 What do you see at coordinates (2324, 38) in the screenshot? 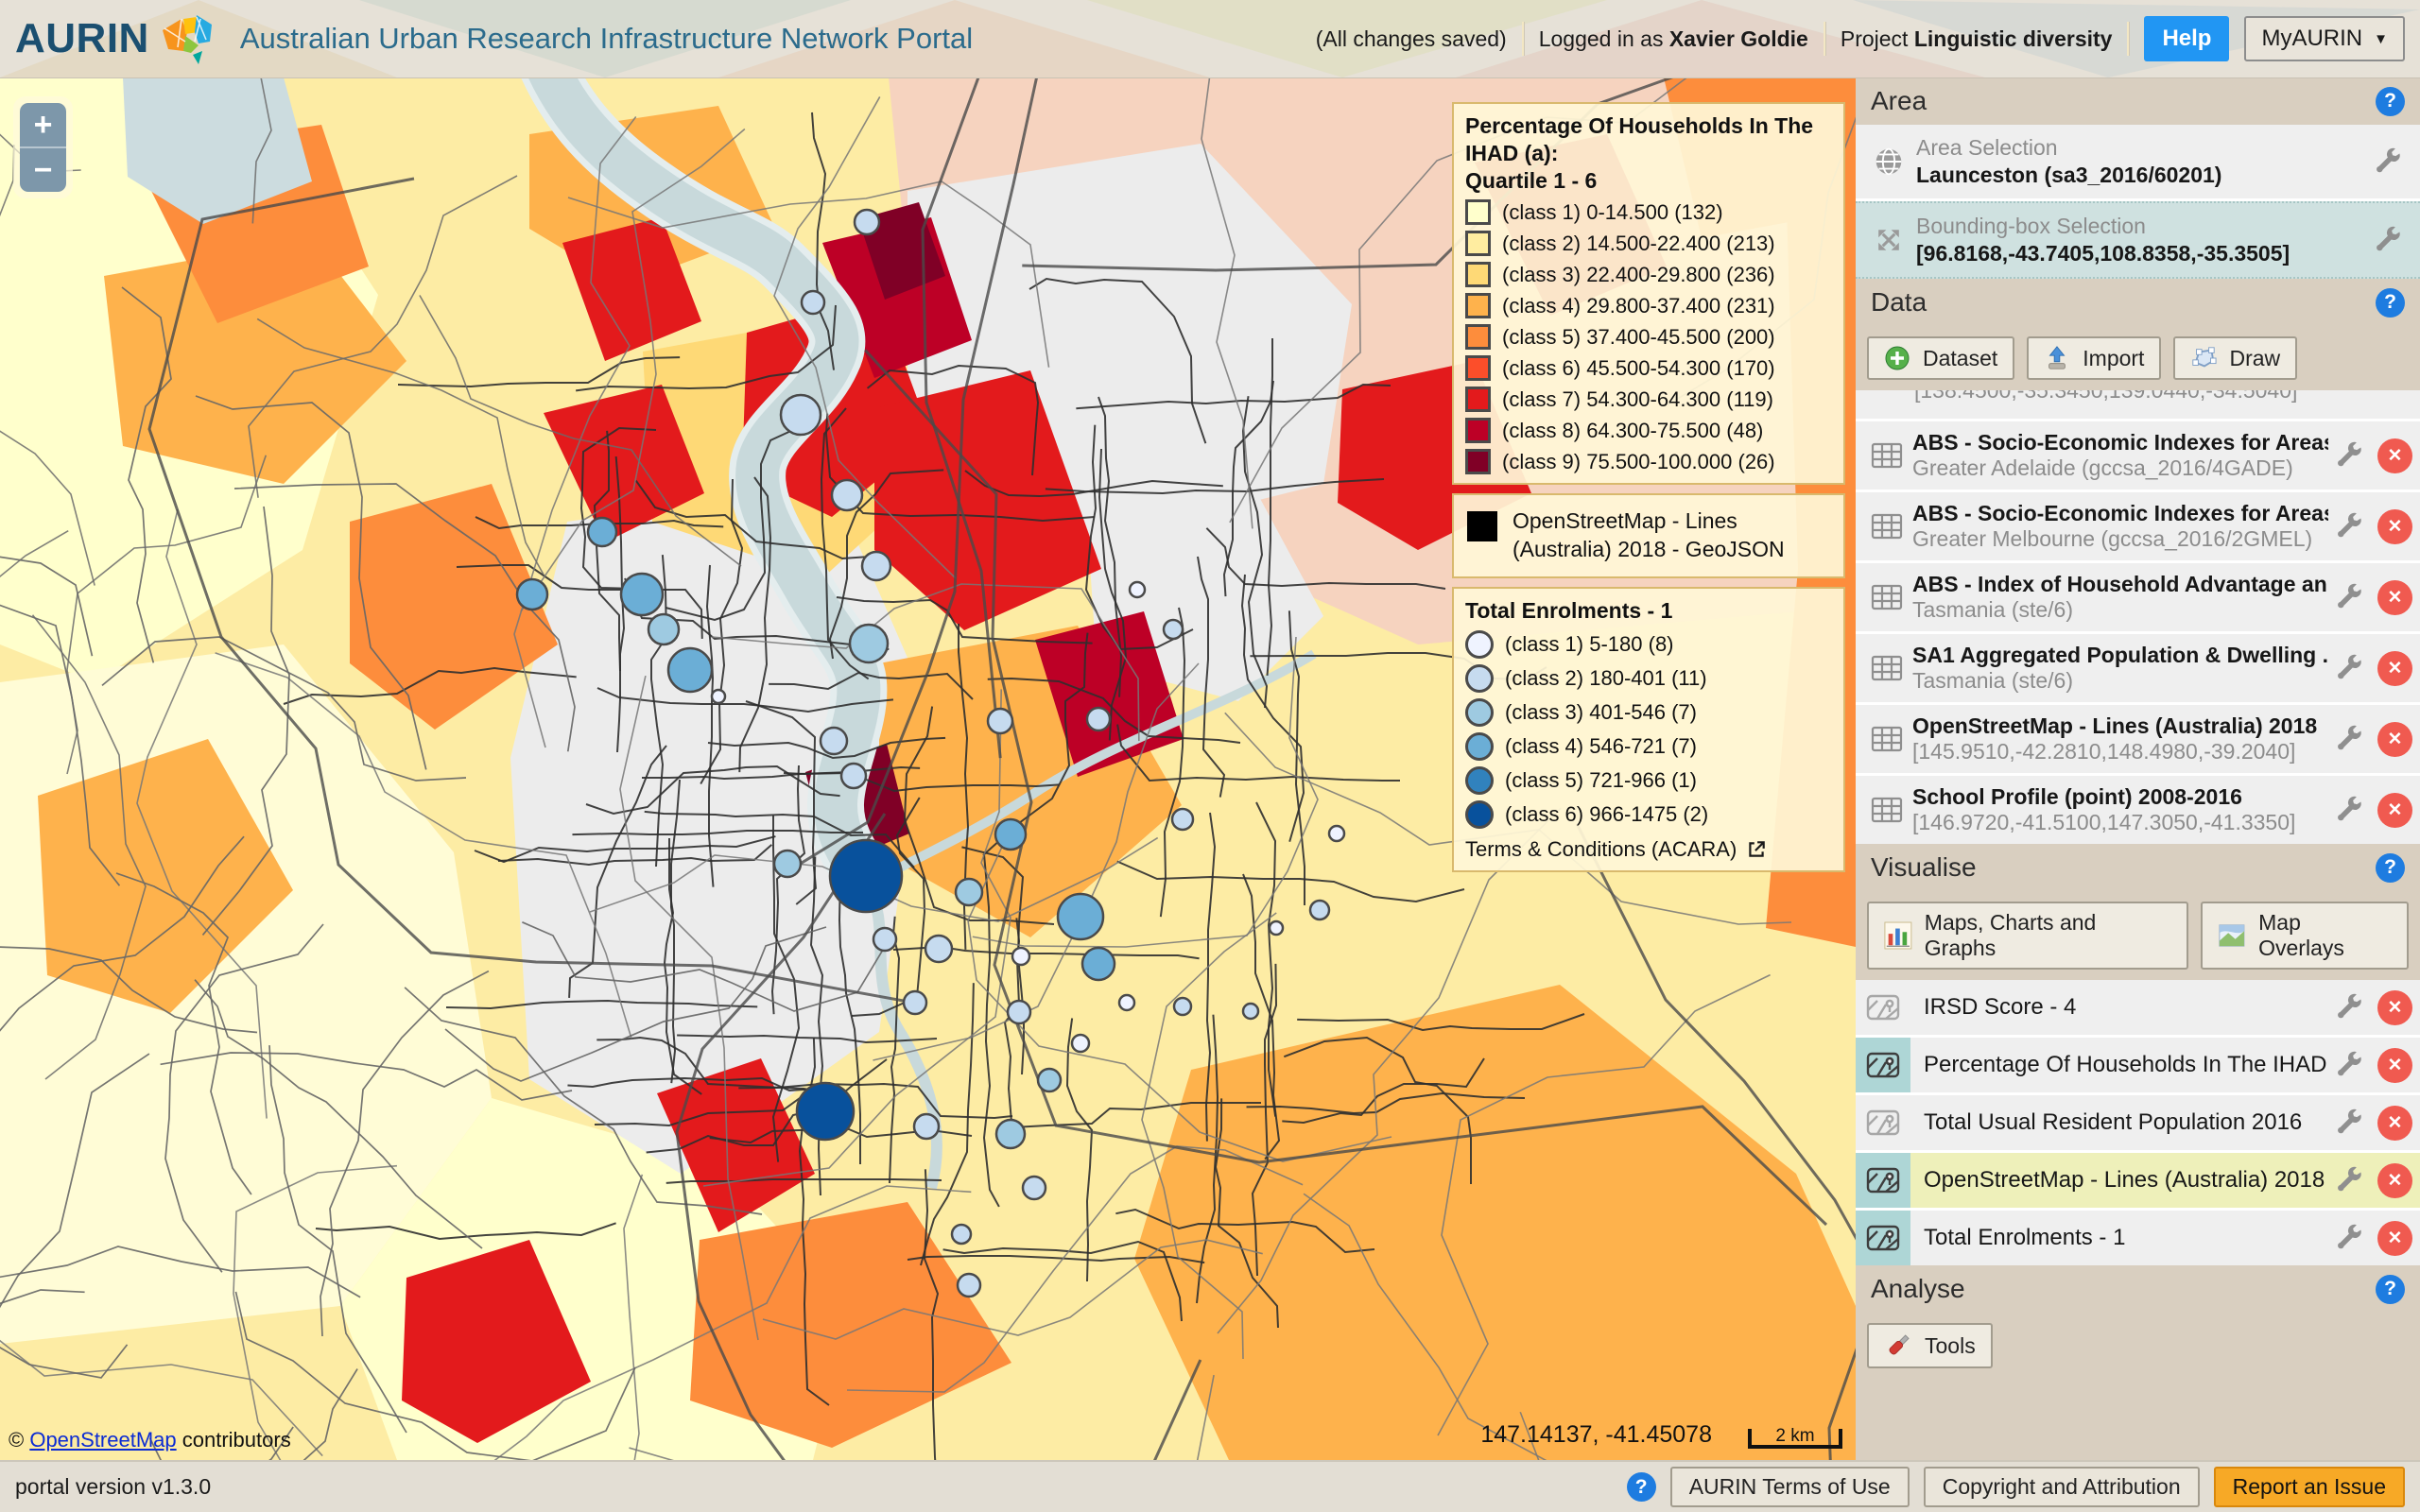
I see `myaurin-menu-button: MyAURIN ▼` at bounding box center [2324, 38].